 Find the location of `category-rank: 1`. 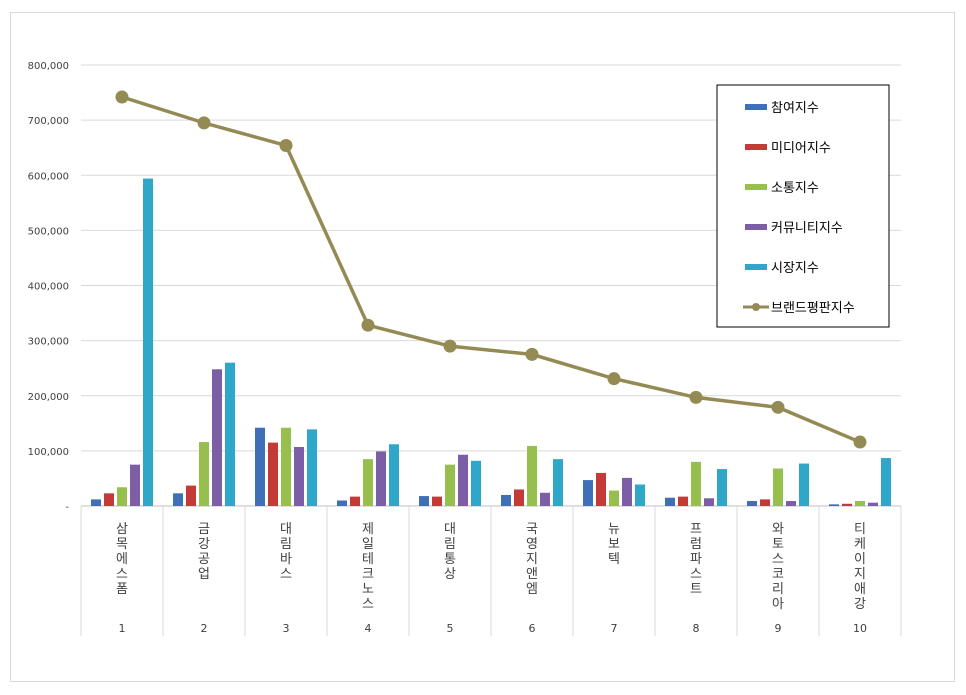

category-rank: 1 is located at coordinates (122, 628).